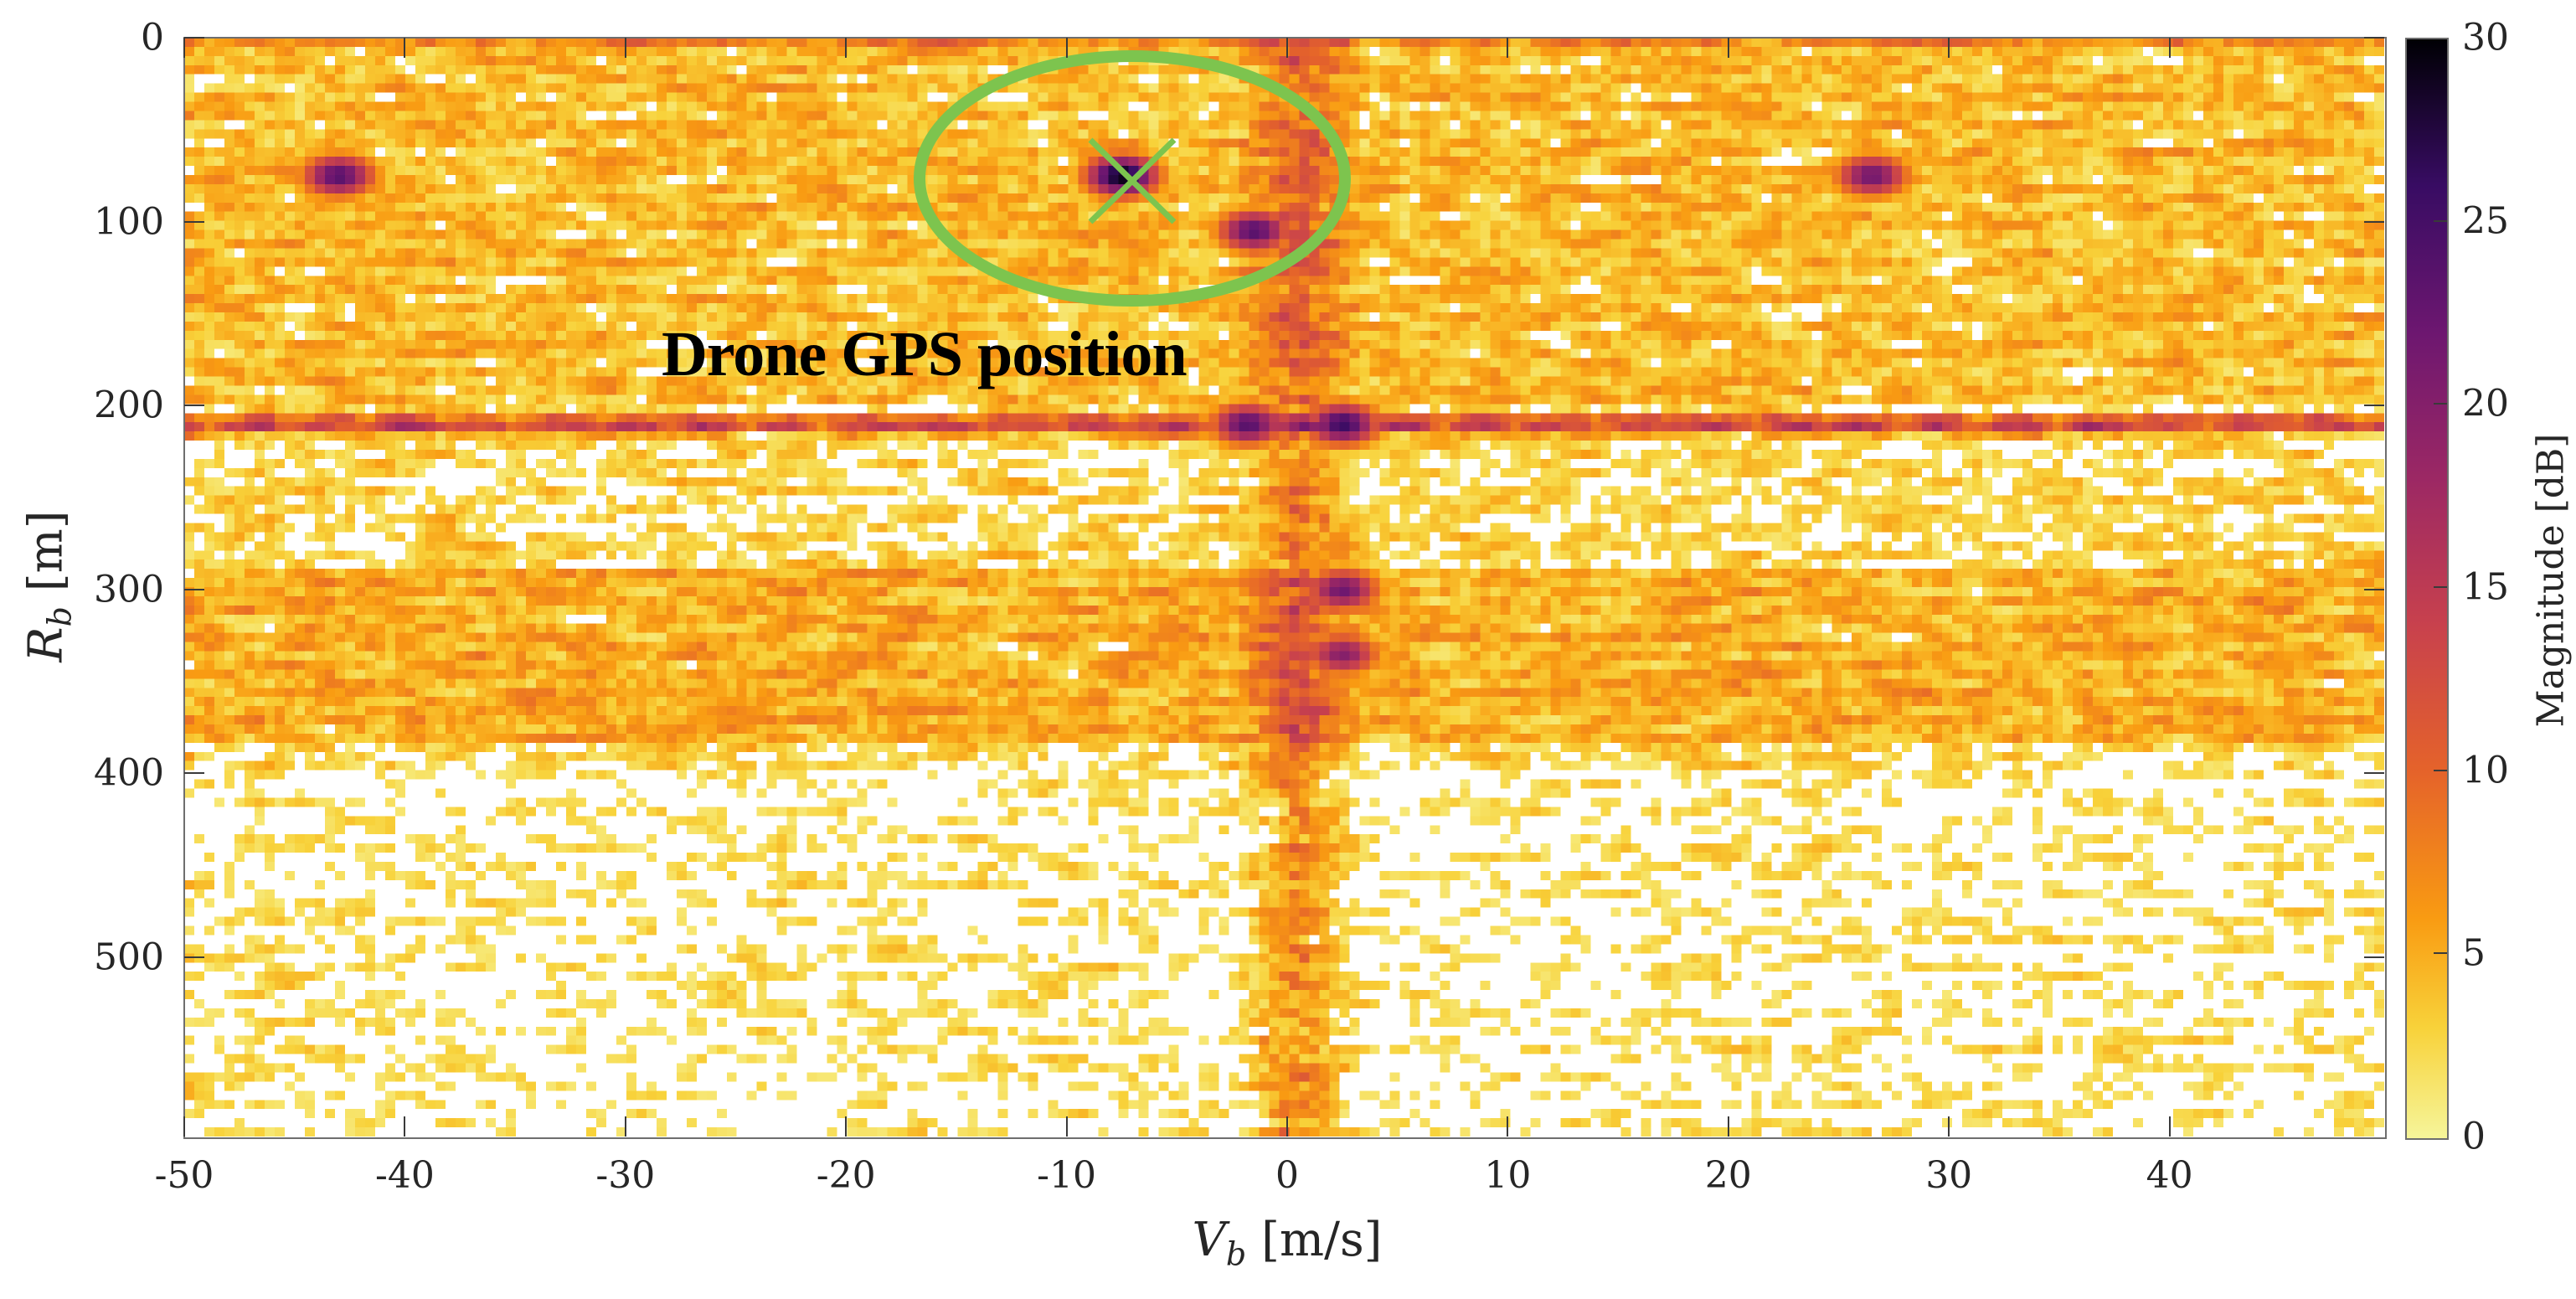 The width and height of the screenshot is (2576, 1299). I want to click on colorbar-tick-label: 5, so click(2474, 953).